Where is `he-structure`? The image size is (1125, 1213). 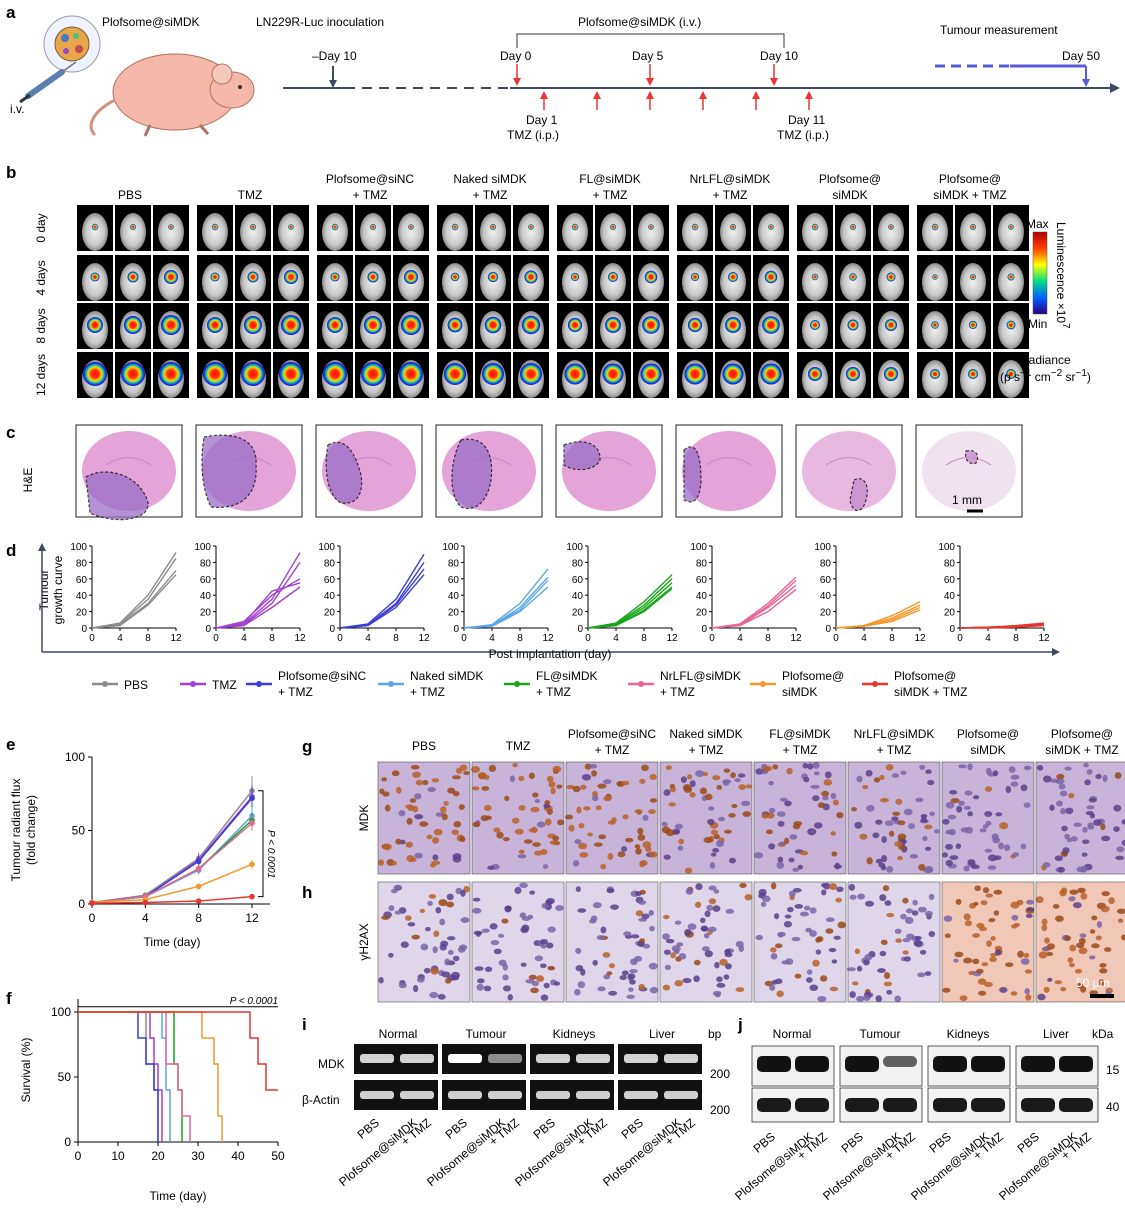
he-structure is located at coordinates (128, 461).